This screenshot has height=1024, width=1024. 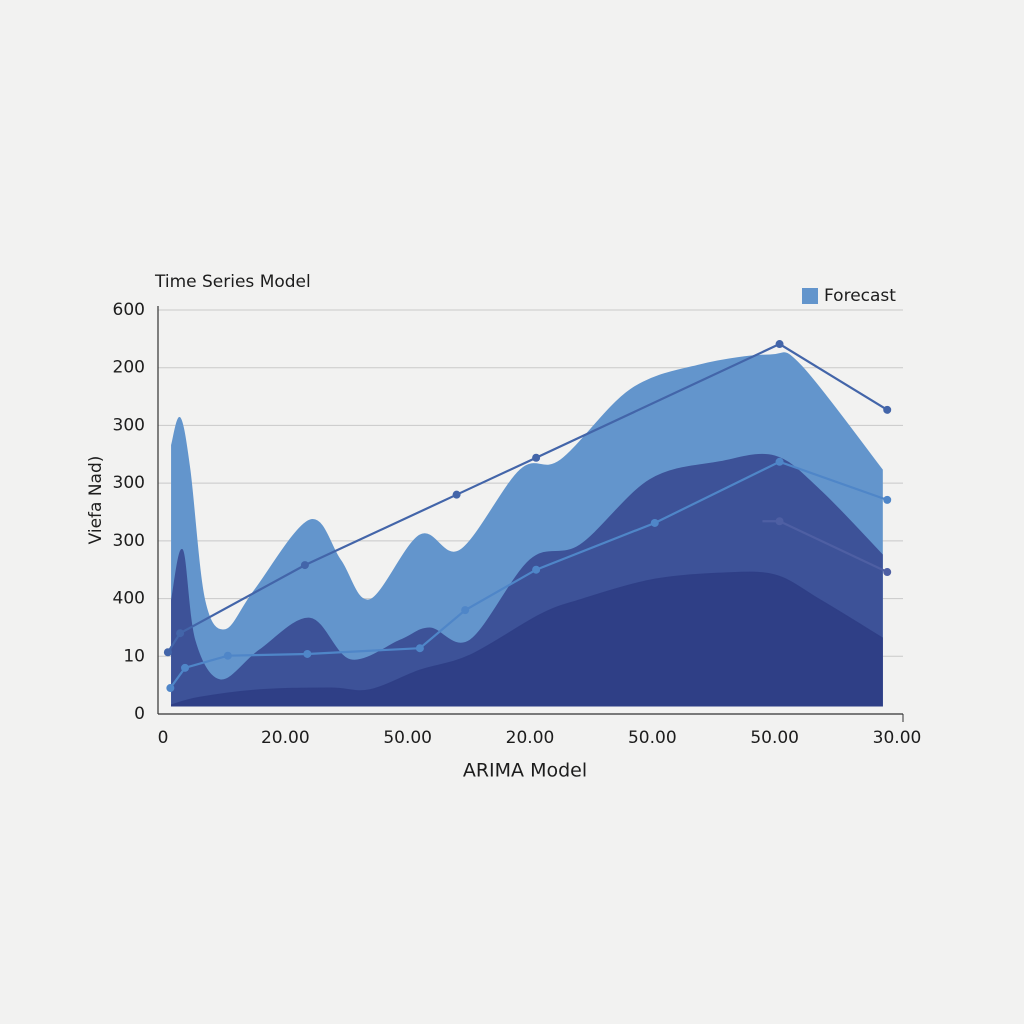 I want to click on x-tick-label: 30.00, so click(x=897, y=738).